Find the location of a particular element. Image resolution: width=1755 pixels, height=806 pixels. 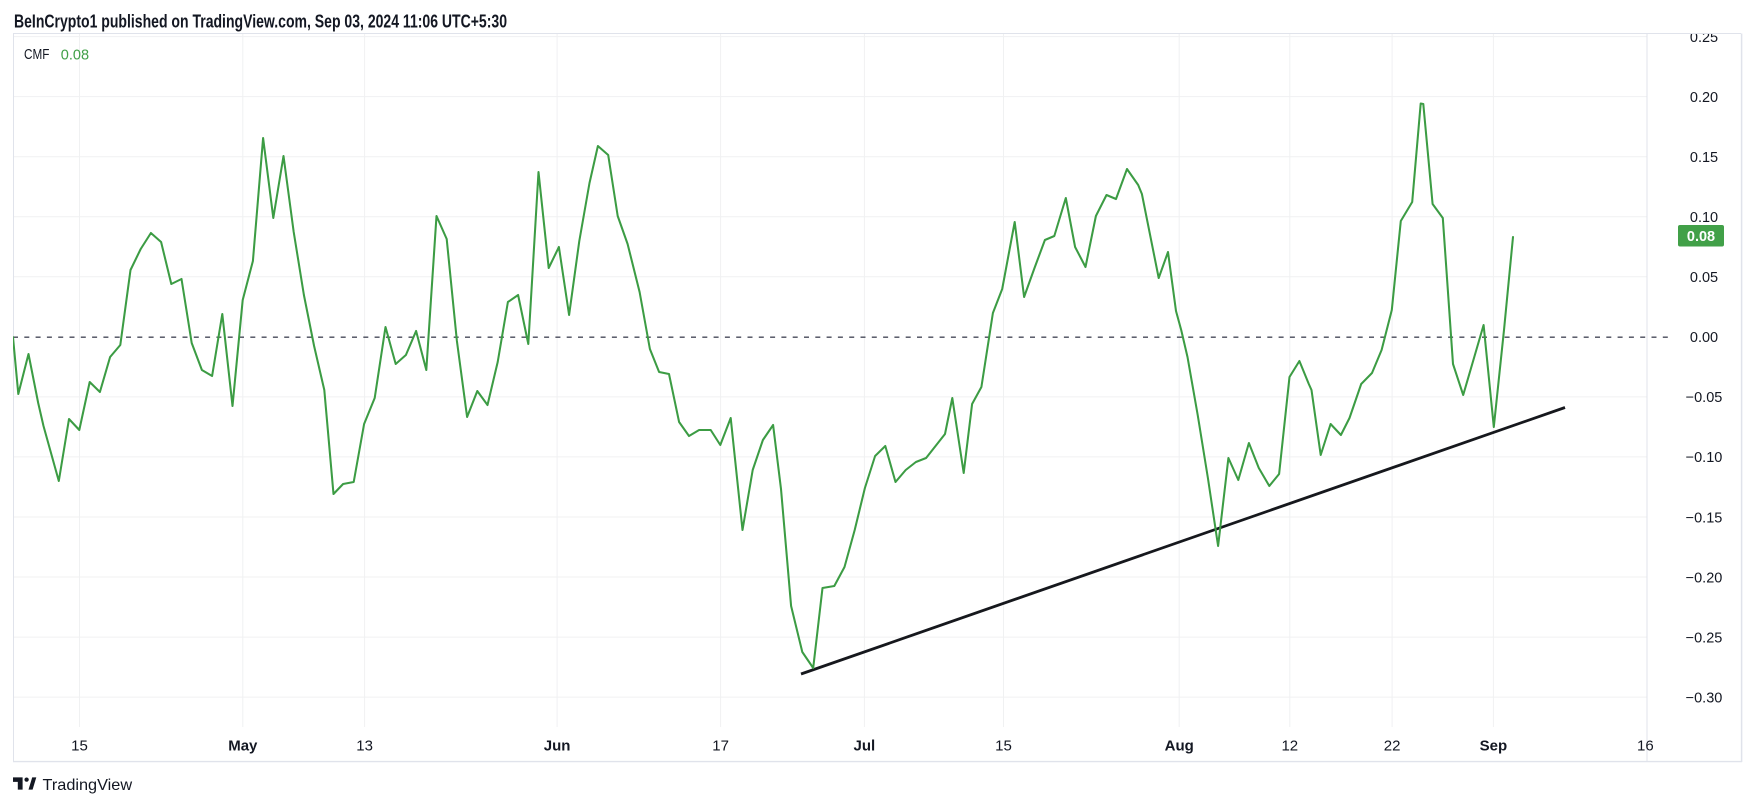

svg-text: Sep is located at coordinates (1494, 745).